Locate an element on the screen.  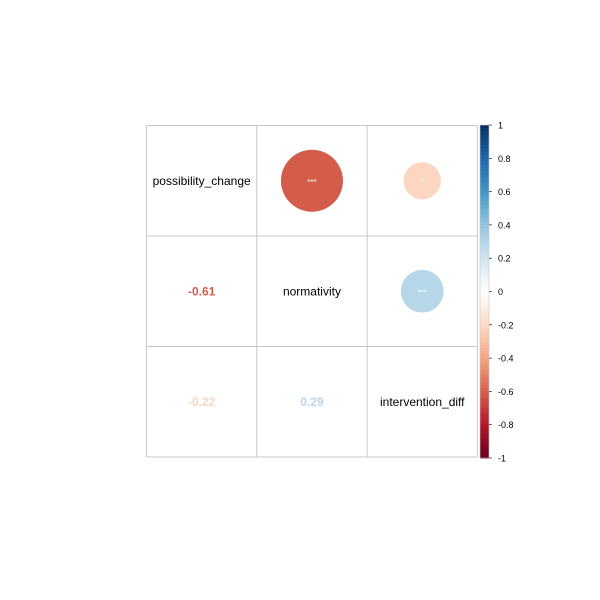
colorbar-tick-label: 0.4 is located at coordinates (504, 225).